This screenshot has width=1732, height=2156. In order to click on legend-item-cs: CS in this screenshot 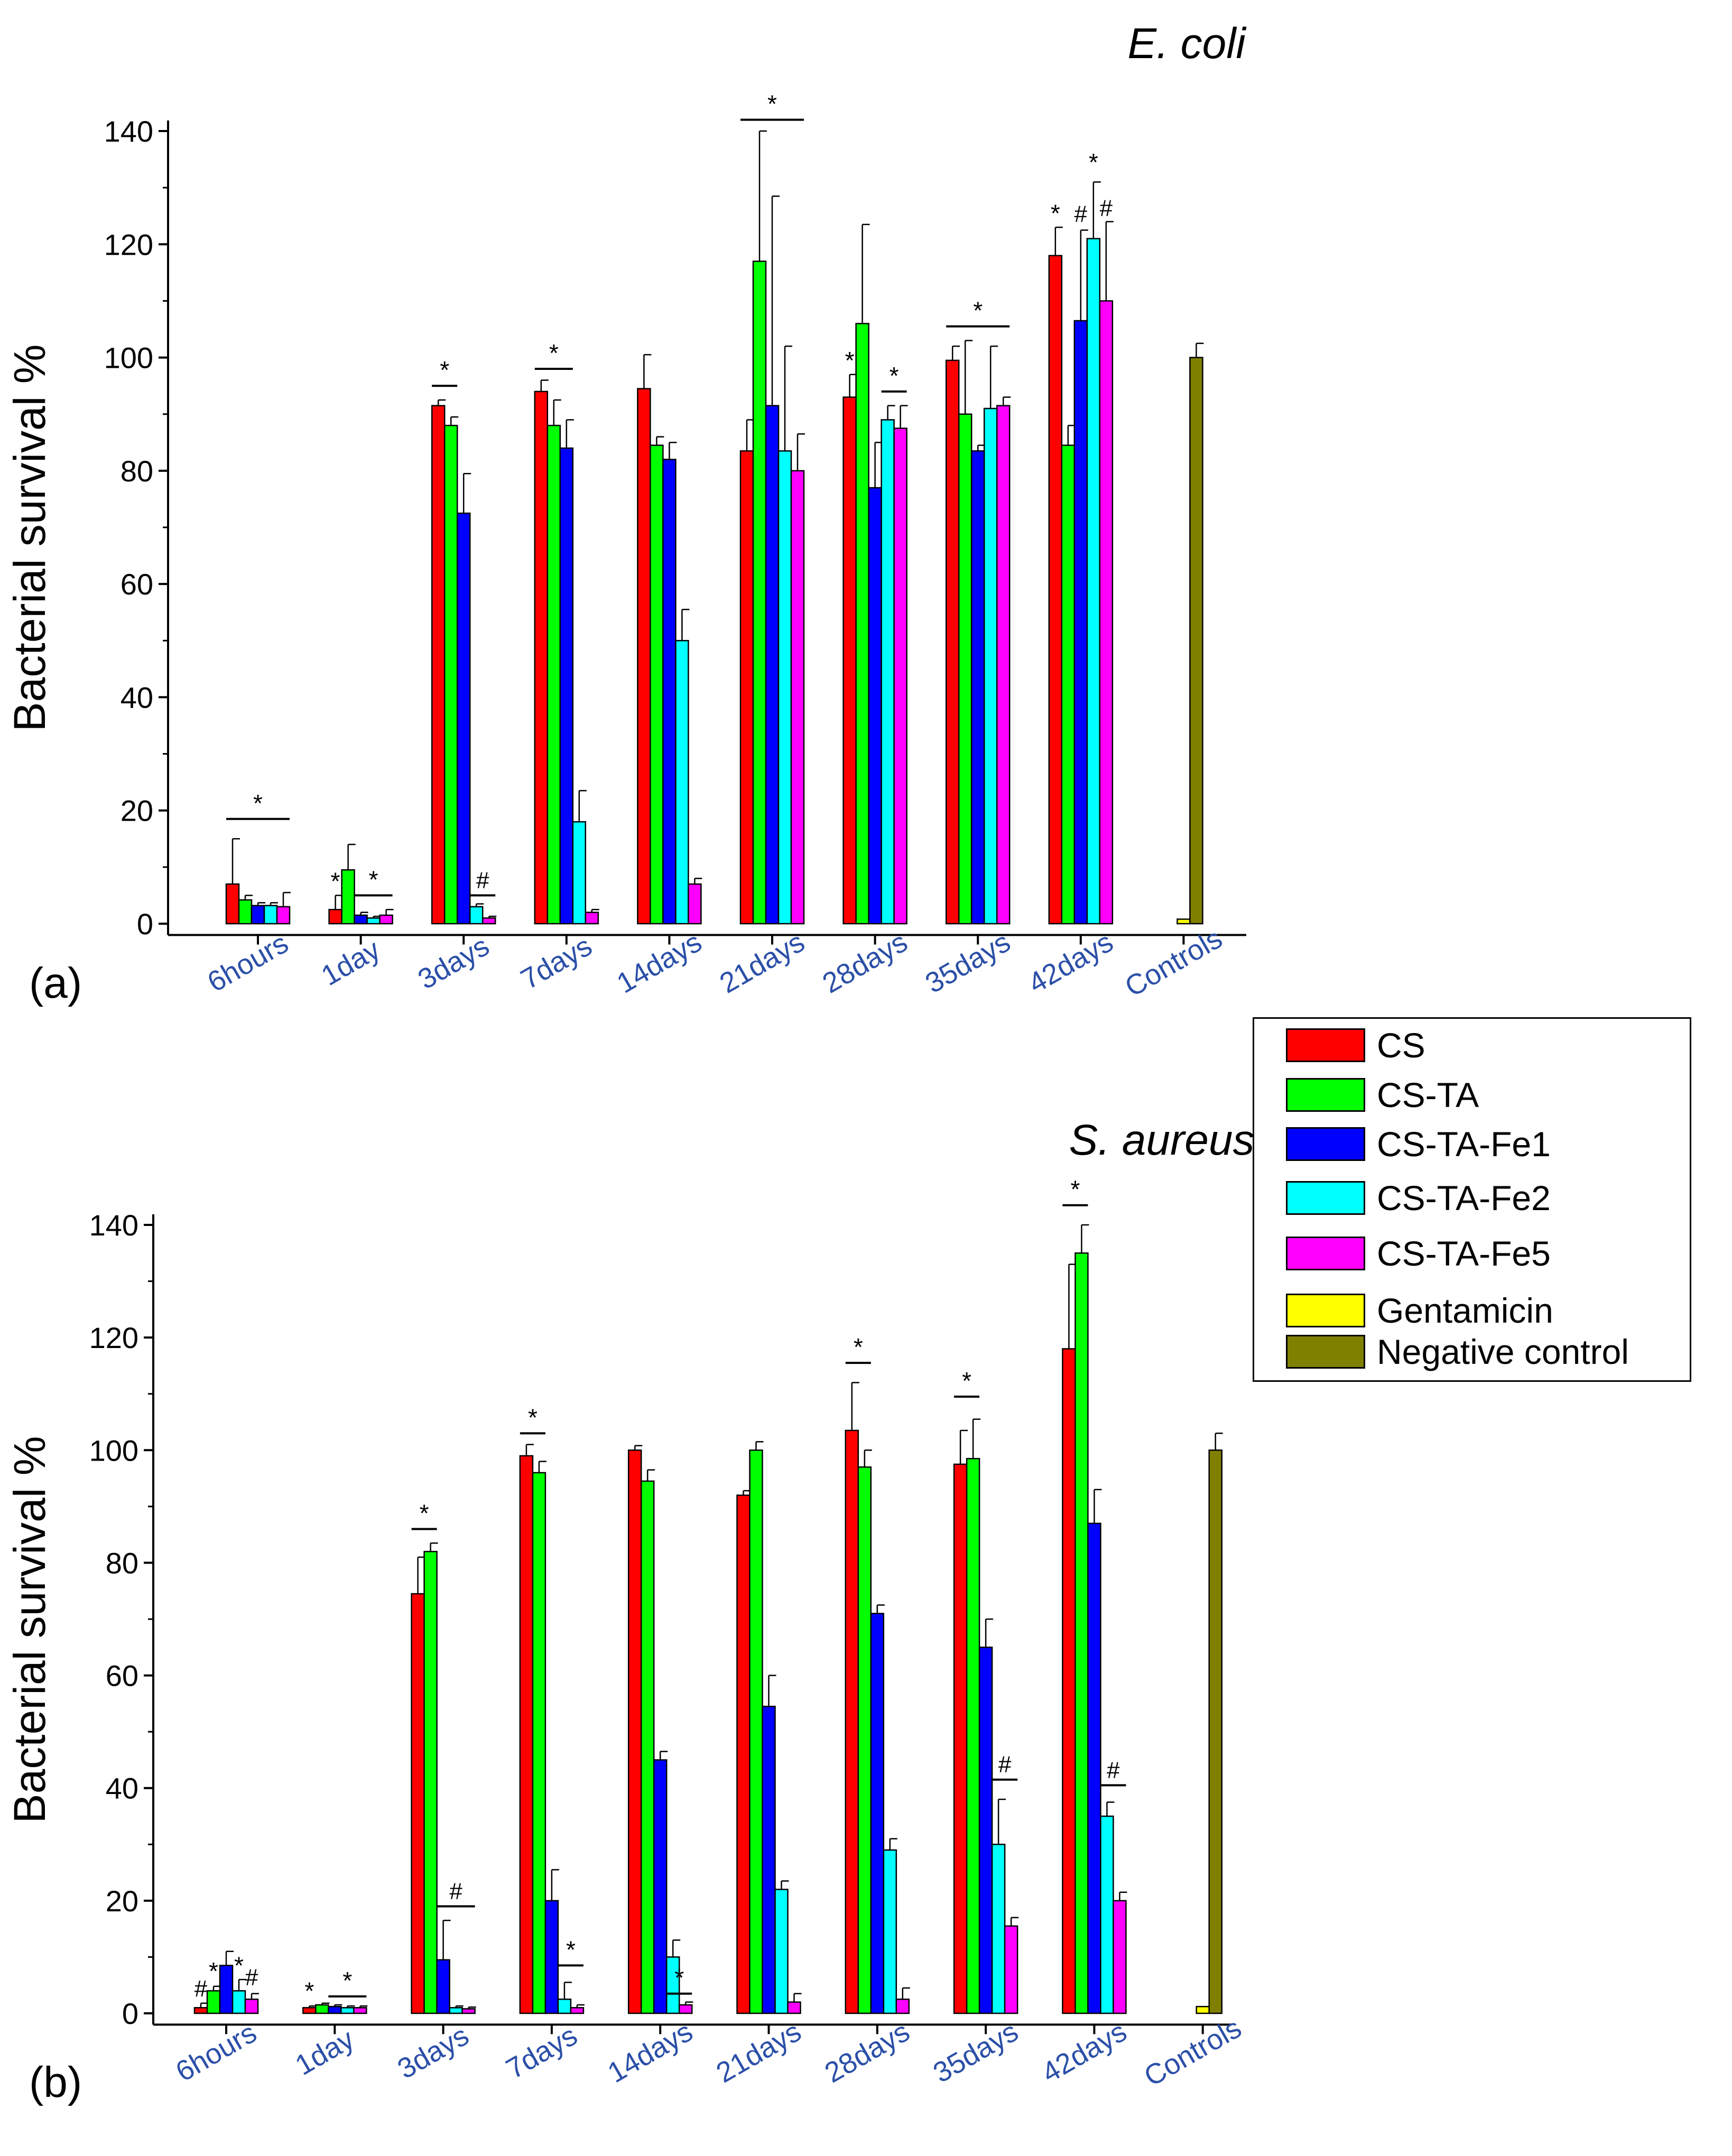, I will do `click(1355, 1045)`.